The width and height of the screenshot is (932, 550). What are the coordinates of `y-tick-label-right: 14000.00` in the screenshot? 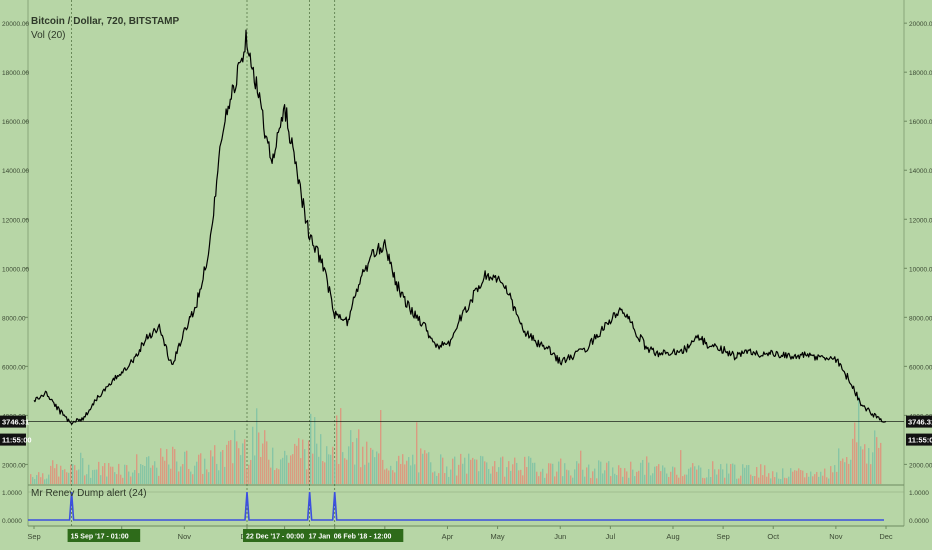 It's located at (920, 171).